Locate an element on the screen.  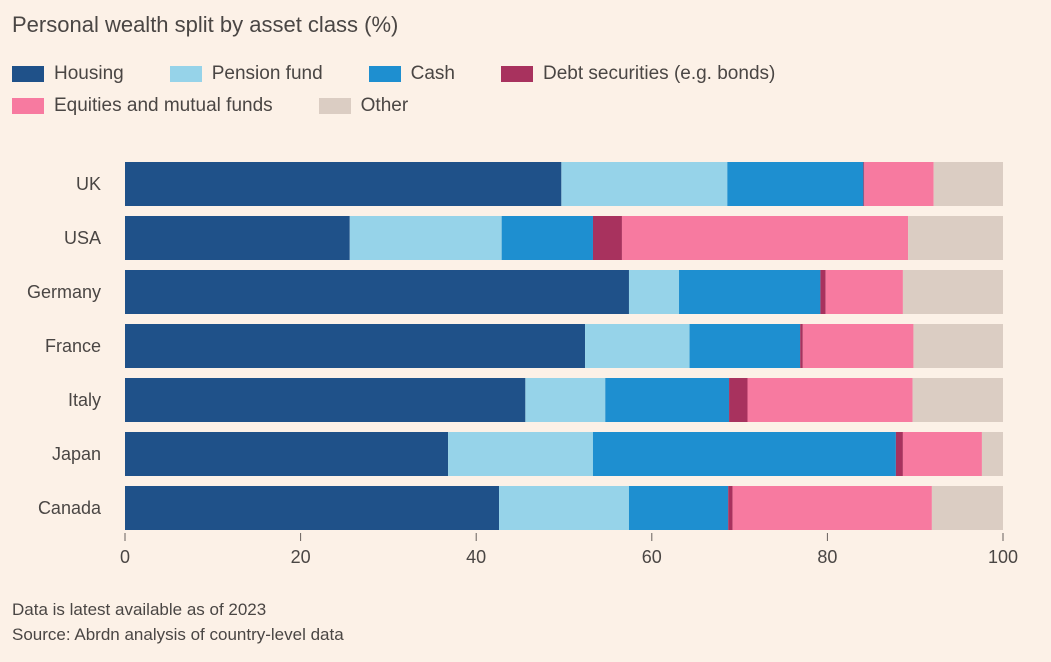
legend-item-housing: Housing is located at coordinates (68, 74).